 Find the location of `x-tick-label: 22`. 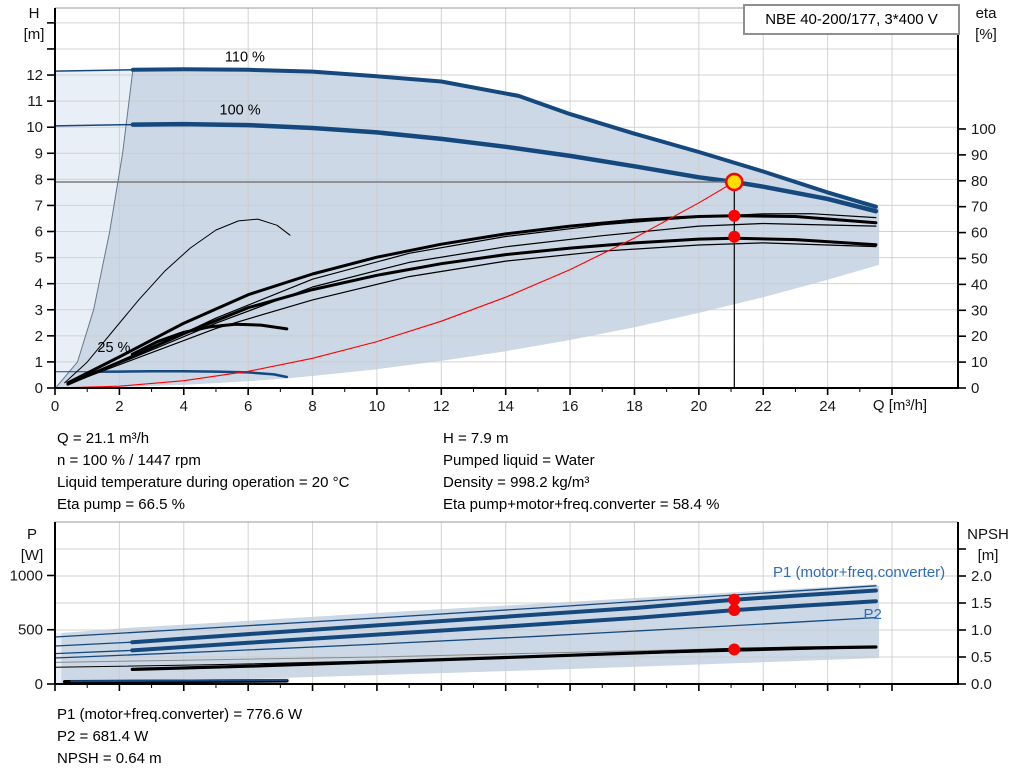

x-tick-label: 22 is located at coordinates (763, 406).